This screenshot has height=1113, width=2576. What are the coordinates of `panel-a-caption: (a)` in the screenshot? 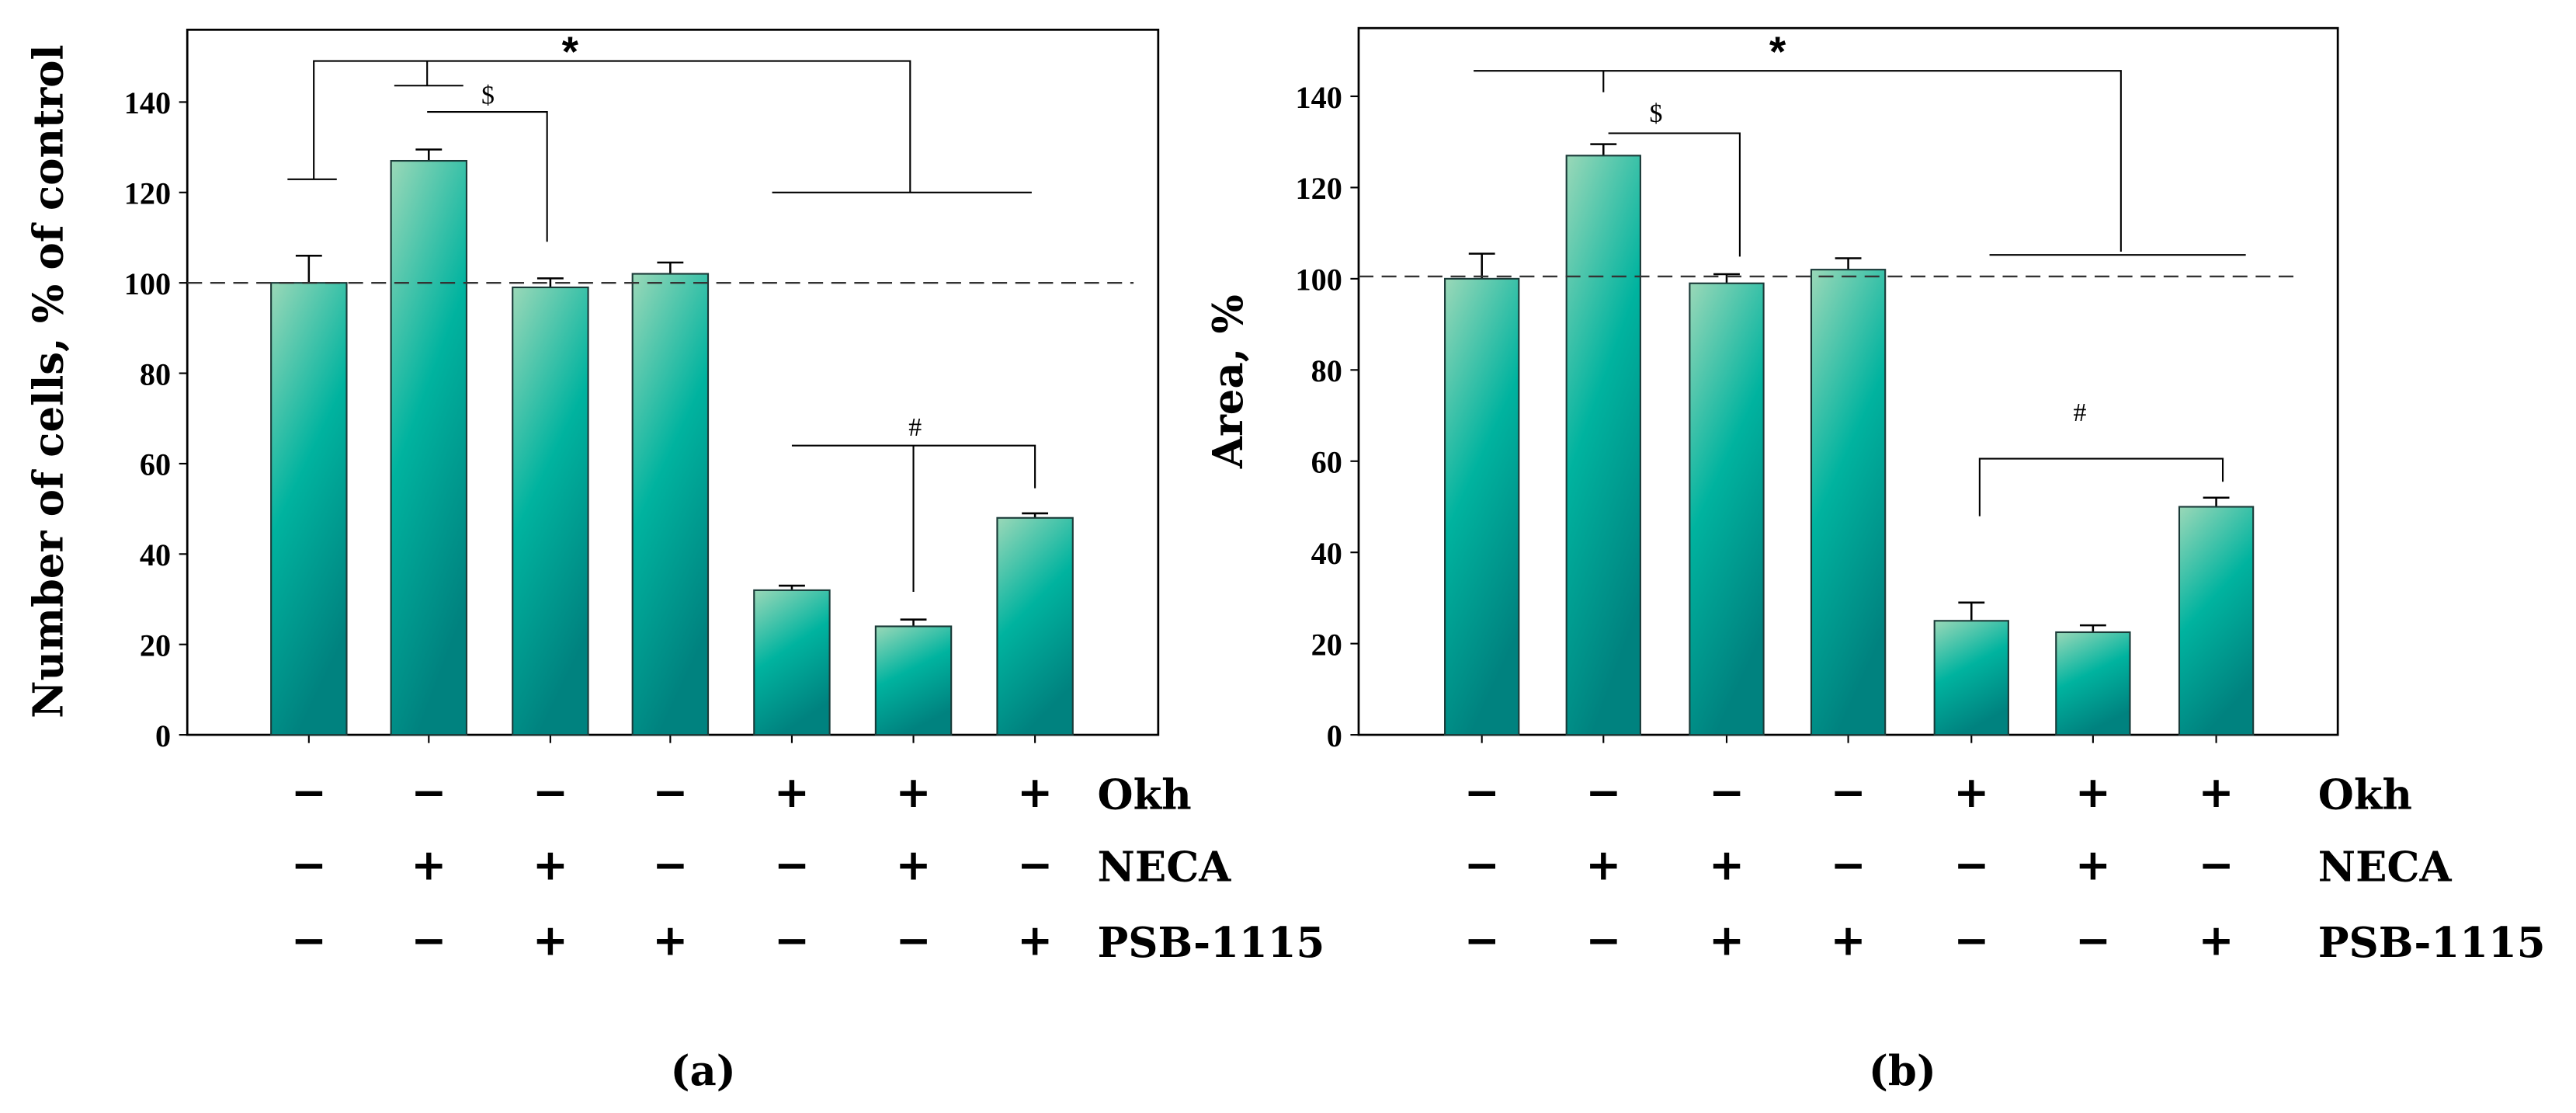 It's located at (703, 1071).